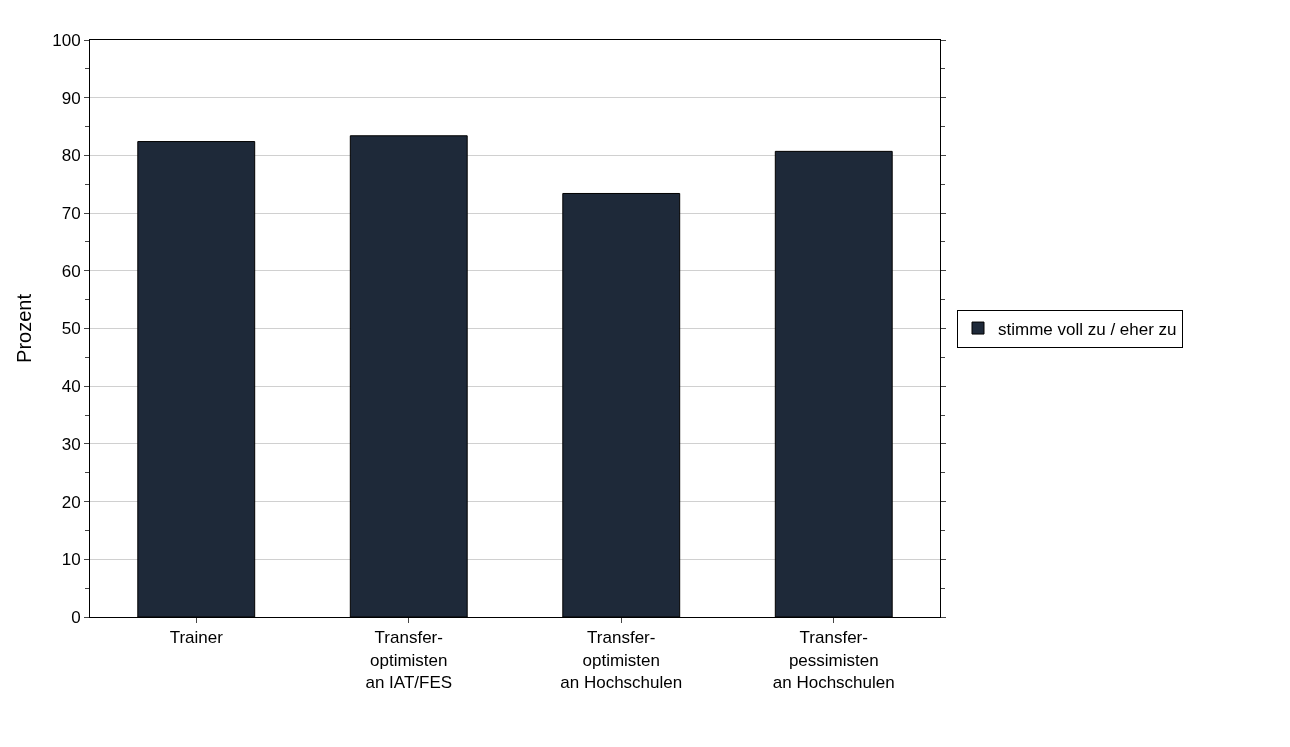  What do you see at coordinates (76, 617) in the screenshot?
I see `y-tick-label: 0` at bounding box center [76, 617].